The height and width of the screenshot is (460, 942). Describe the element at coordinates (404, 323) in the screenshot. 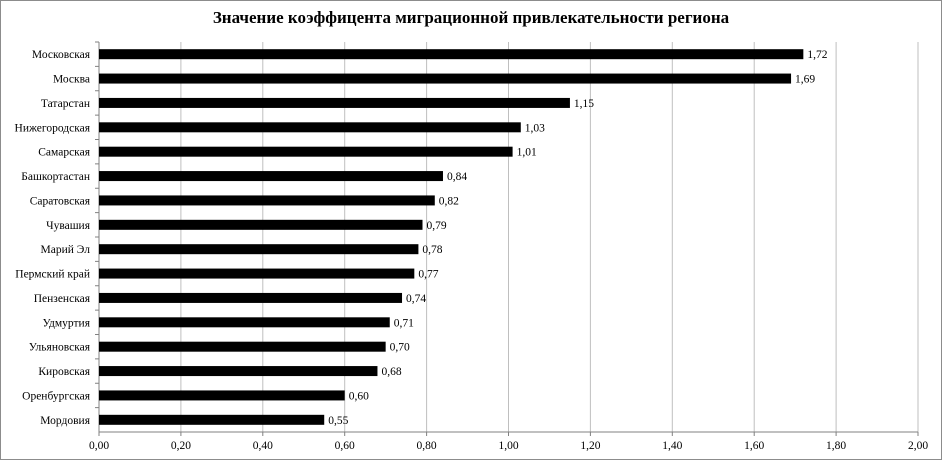

I see `data-label: 0,71` at that location.